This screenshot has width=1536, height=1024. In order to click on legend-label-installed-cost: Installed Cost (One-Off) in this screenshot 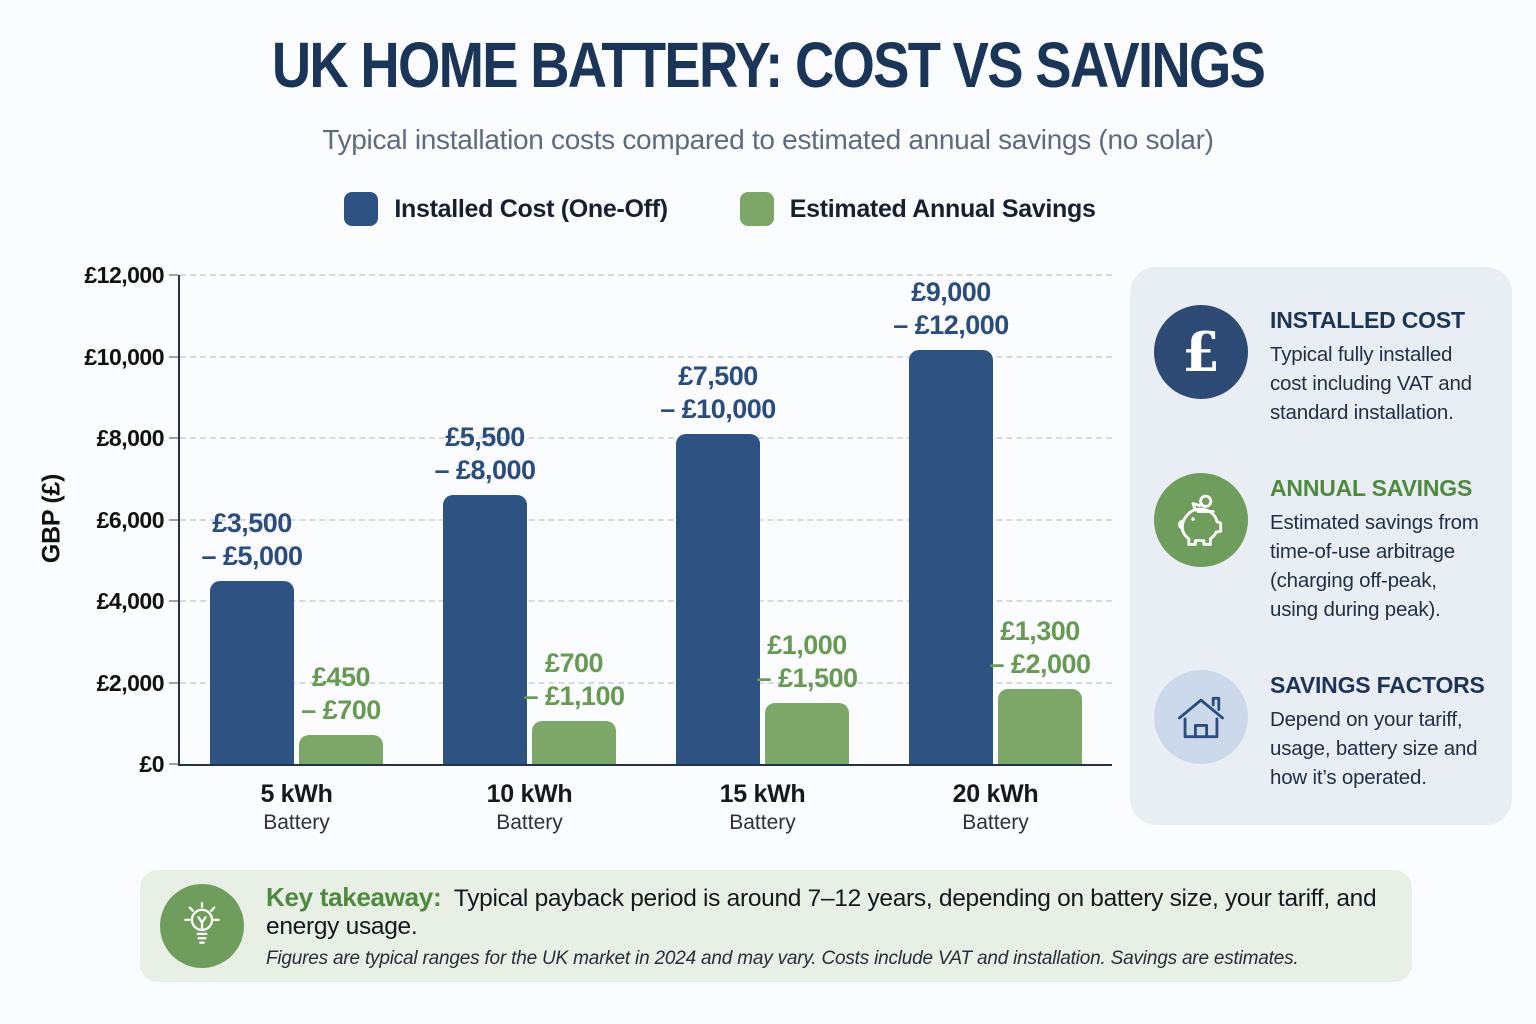, I will do `click(531, 208)`.